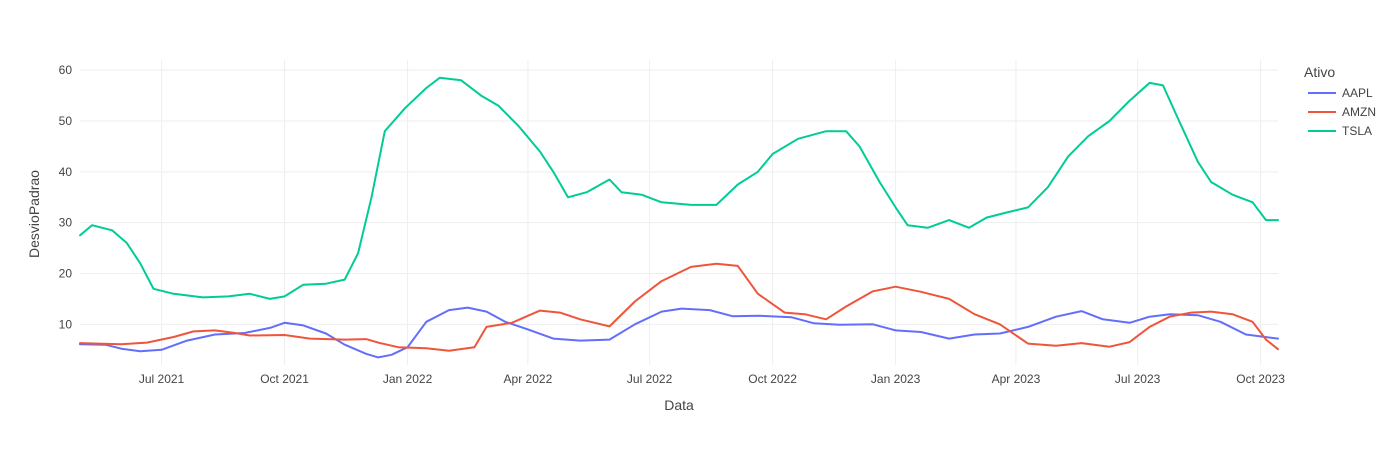 The width and height of the screenshot is (1396, 450). Describe the element at coordinates (66, 172) in the screenshot. I see `y-tick-label: 40` at that location.